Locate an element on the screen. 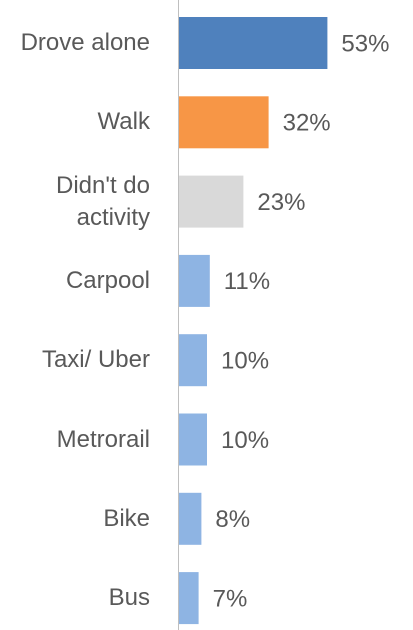  category-label: Drove alone is located at coordinates (85, 42).